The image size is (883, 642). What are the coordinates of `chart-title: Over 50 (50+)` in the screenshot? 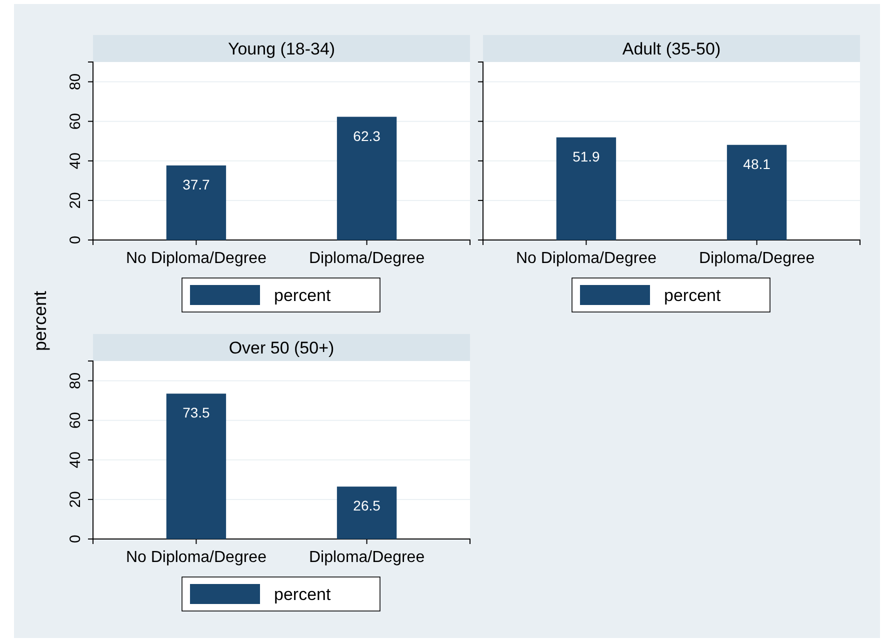 It's located at (281, 348).